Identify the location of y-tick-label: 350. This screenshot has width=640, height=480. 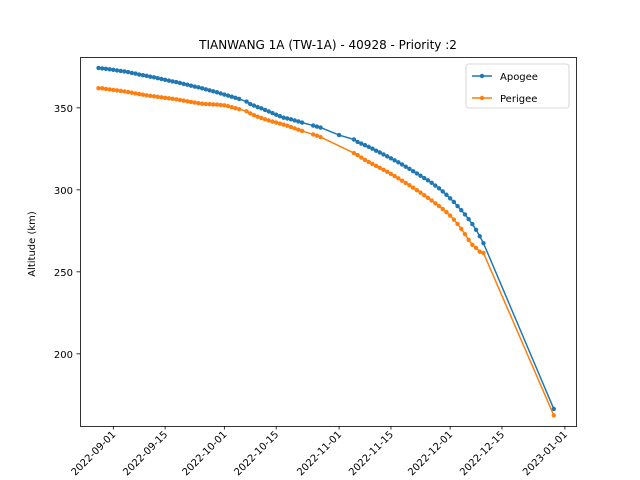
(63, 109).